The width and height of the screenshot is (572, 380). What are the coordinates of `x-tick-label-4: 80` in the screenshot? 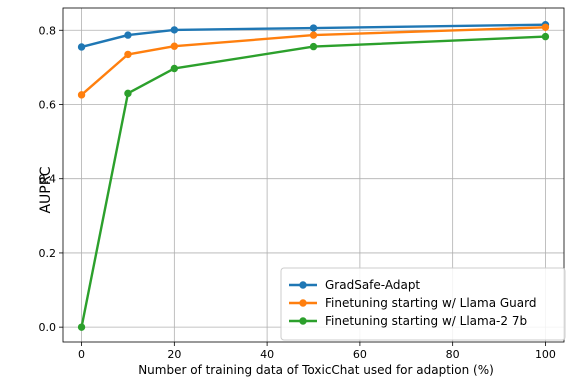 It's located at (453, 354).